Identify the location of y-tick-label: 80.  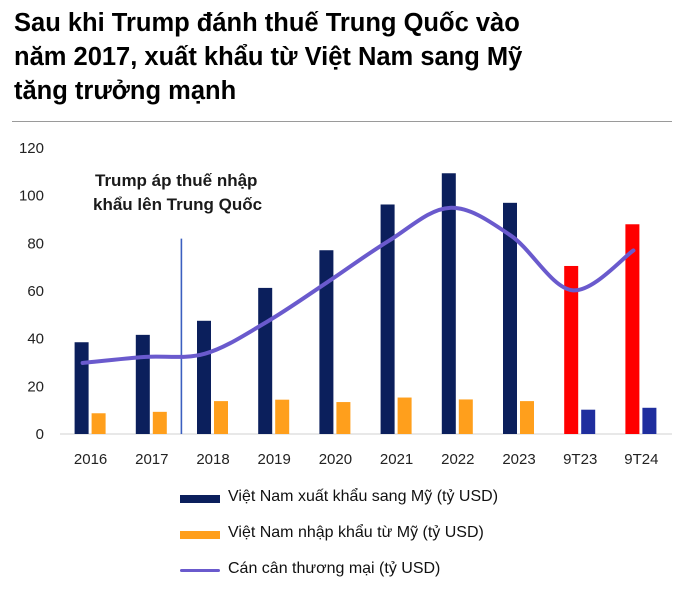
(35, 243).